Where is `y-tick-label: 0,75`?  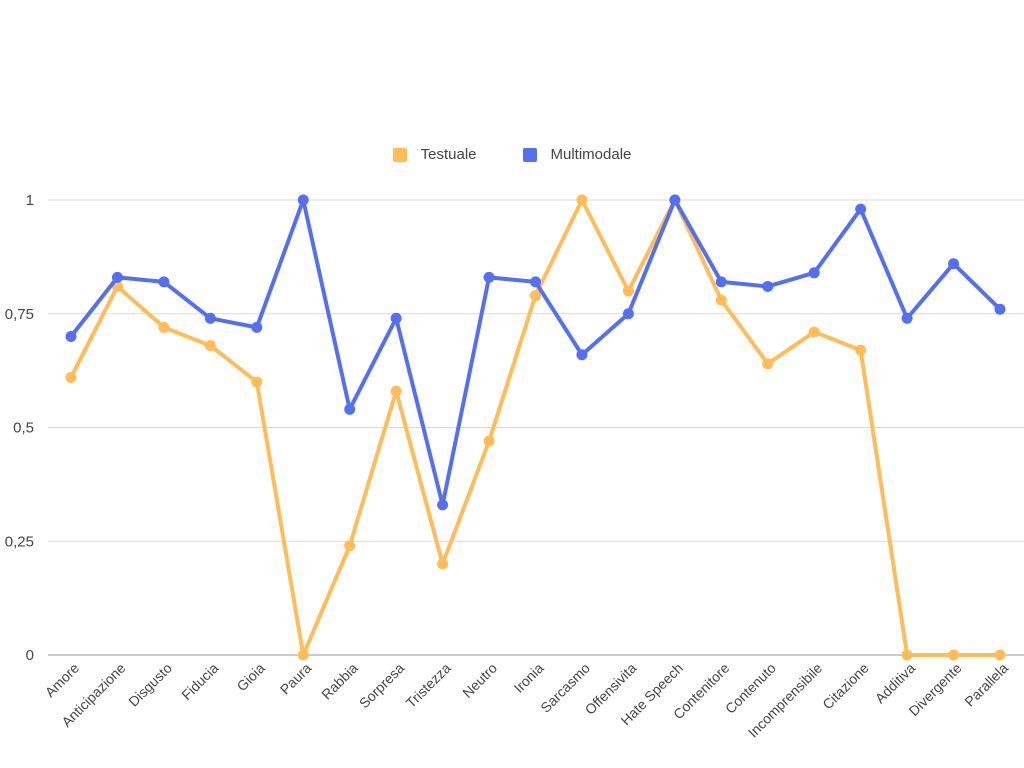 y-tick-label: 0,75 is located at coordinates (19, 314).